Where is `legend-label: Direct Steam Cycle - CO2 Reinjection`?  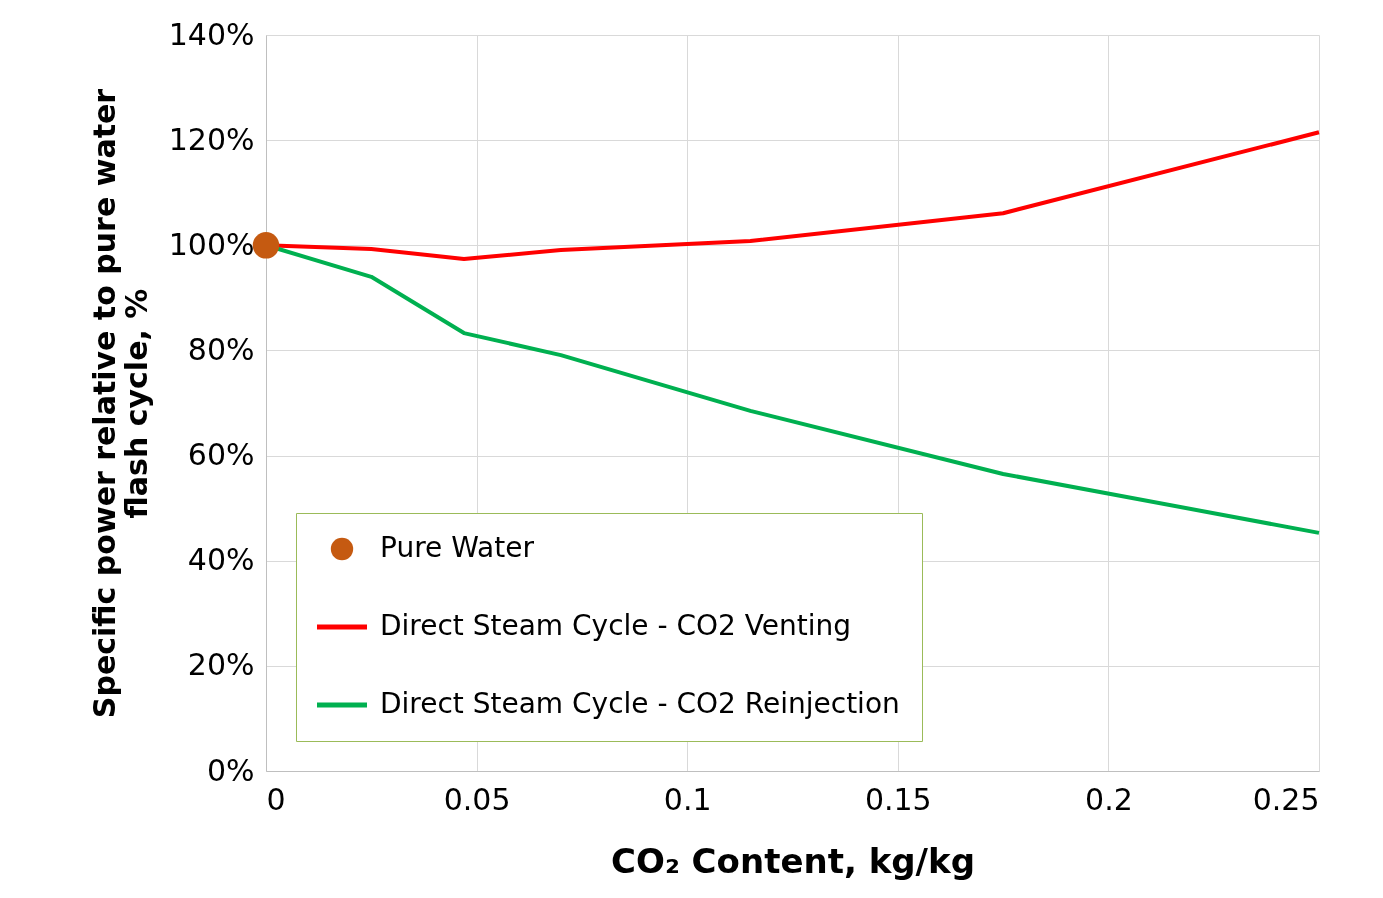
legend-label: Direct Steam Cycle - CO2 Reinjection is located at coordinates (640, 703).